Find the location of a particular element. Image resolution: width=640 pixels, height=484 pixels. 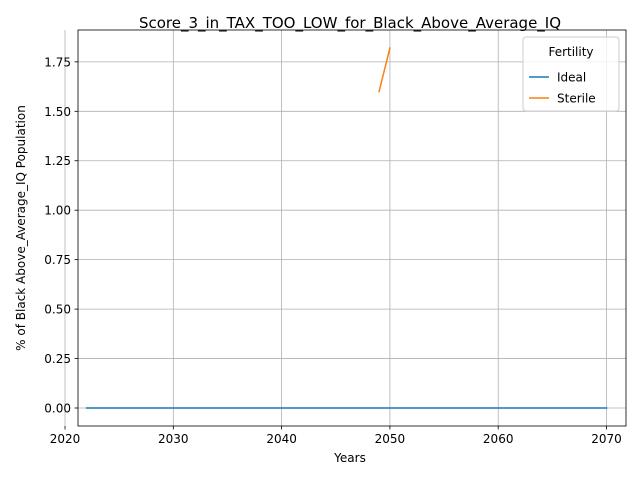

x-tick-label: 2070 is located at coordinates (606, 439).